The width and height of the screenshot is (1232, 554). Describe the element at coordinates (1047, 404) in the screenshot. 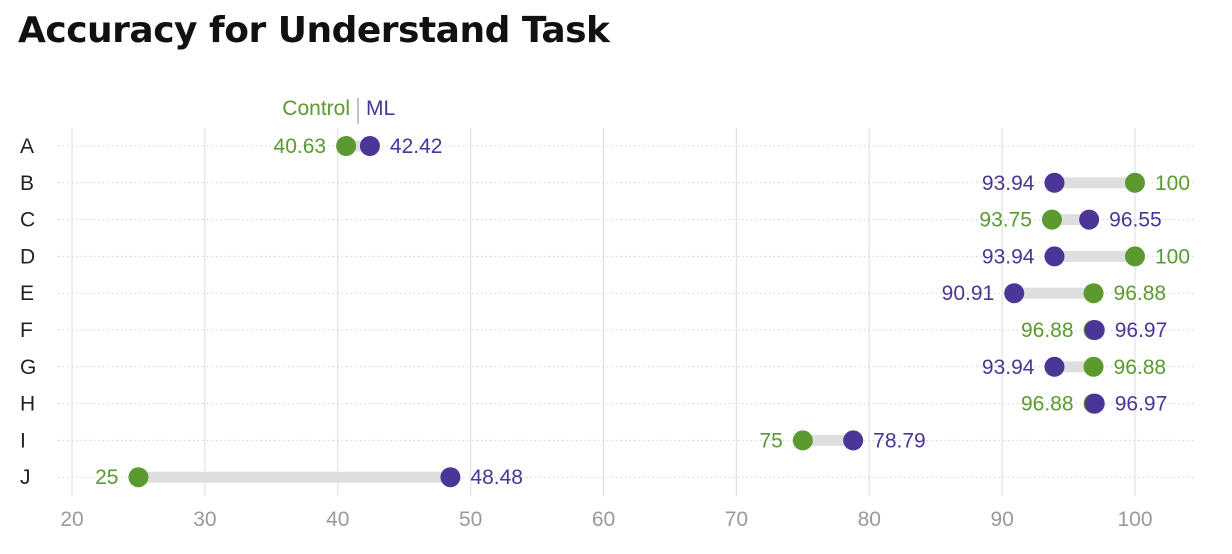

I see `control-value-label-h: 96.88` at that location.